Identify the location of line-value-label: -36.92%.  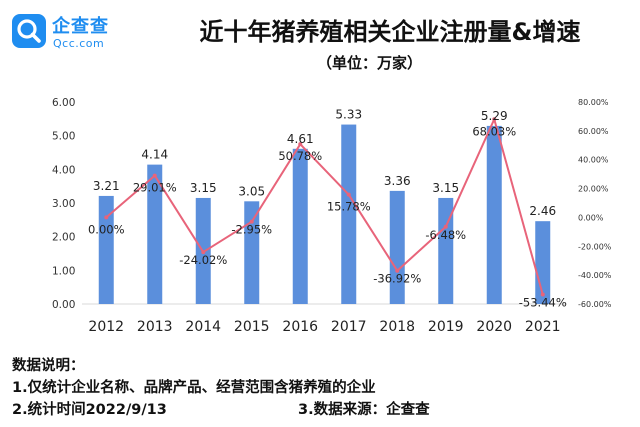
(397, 279).